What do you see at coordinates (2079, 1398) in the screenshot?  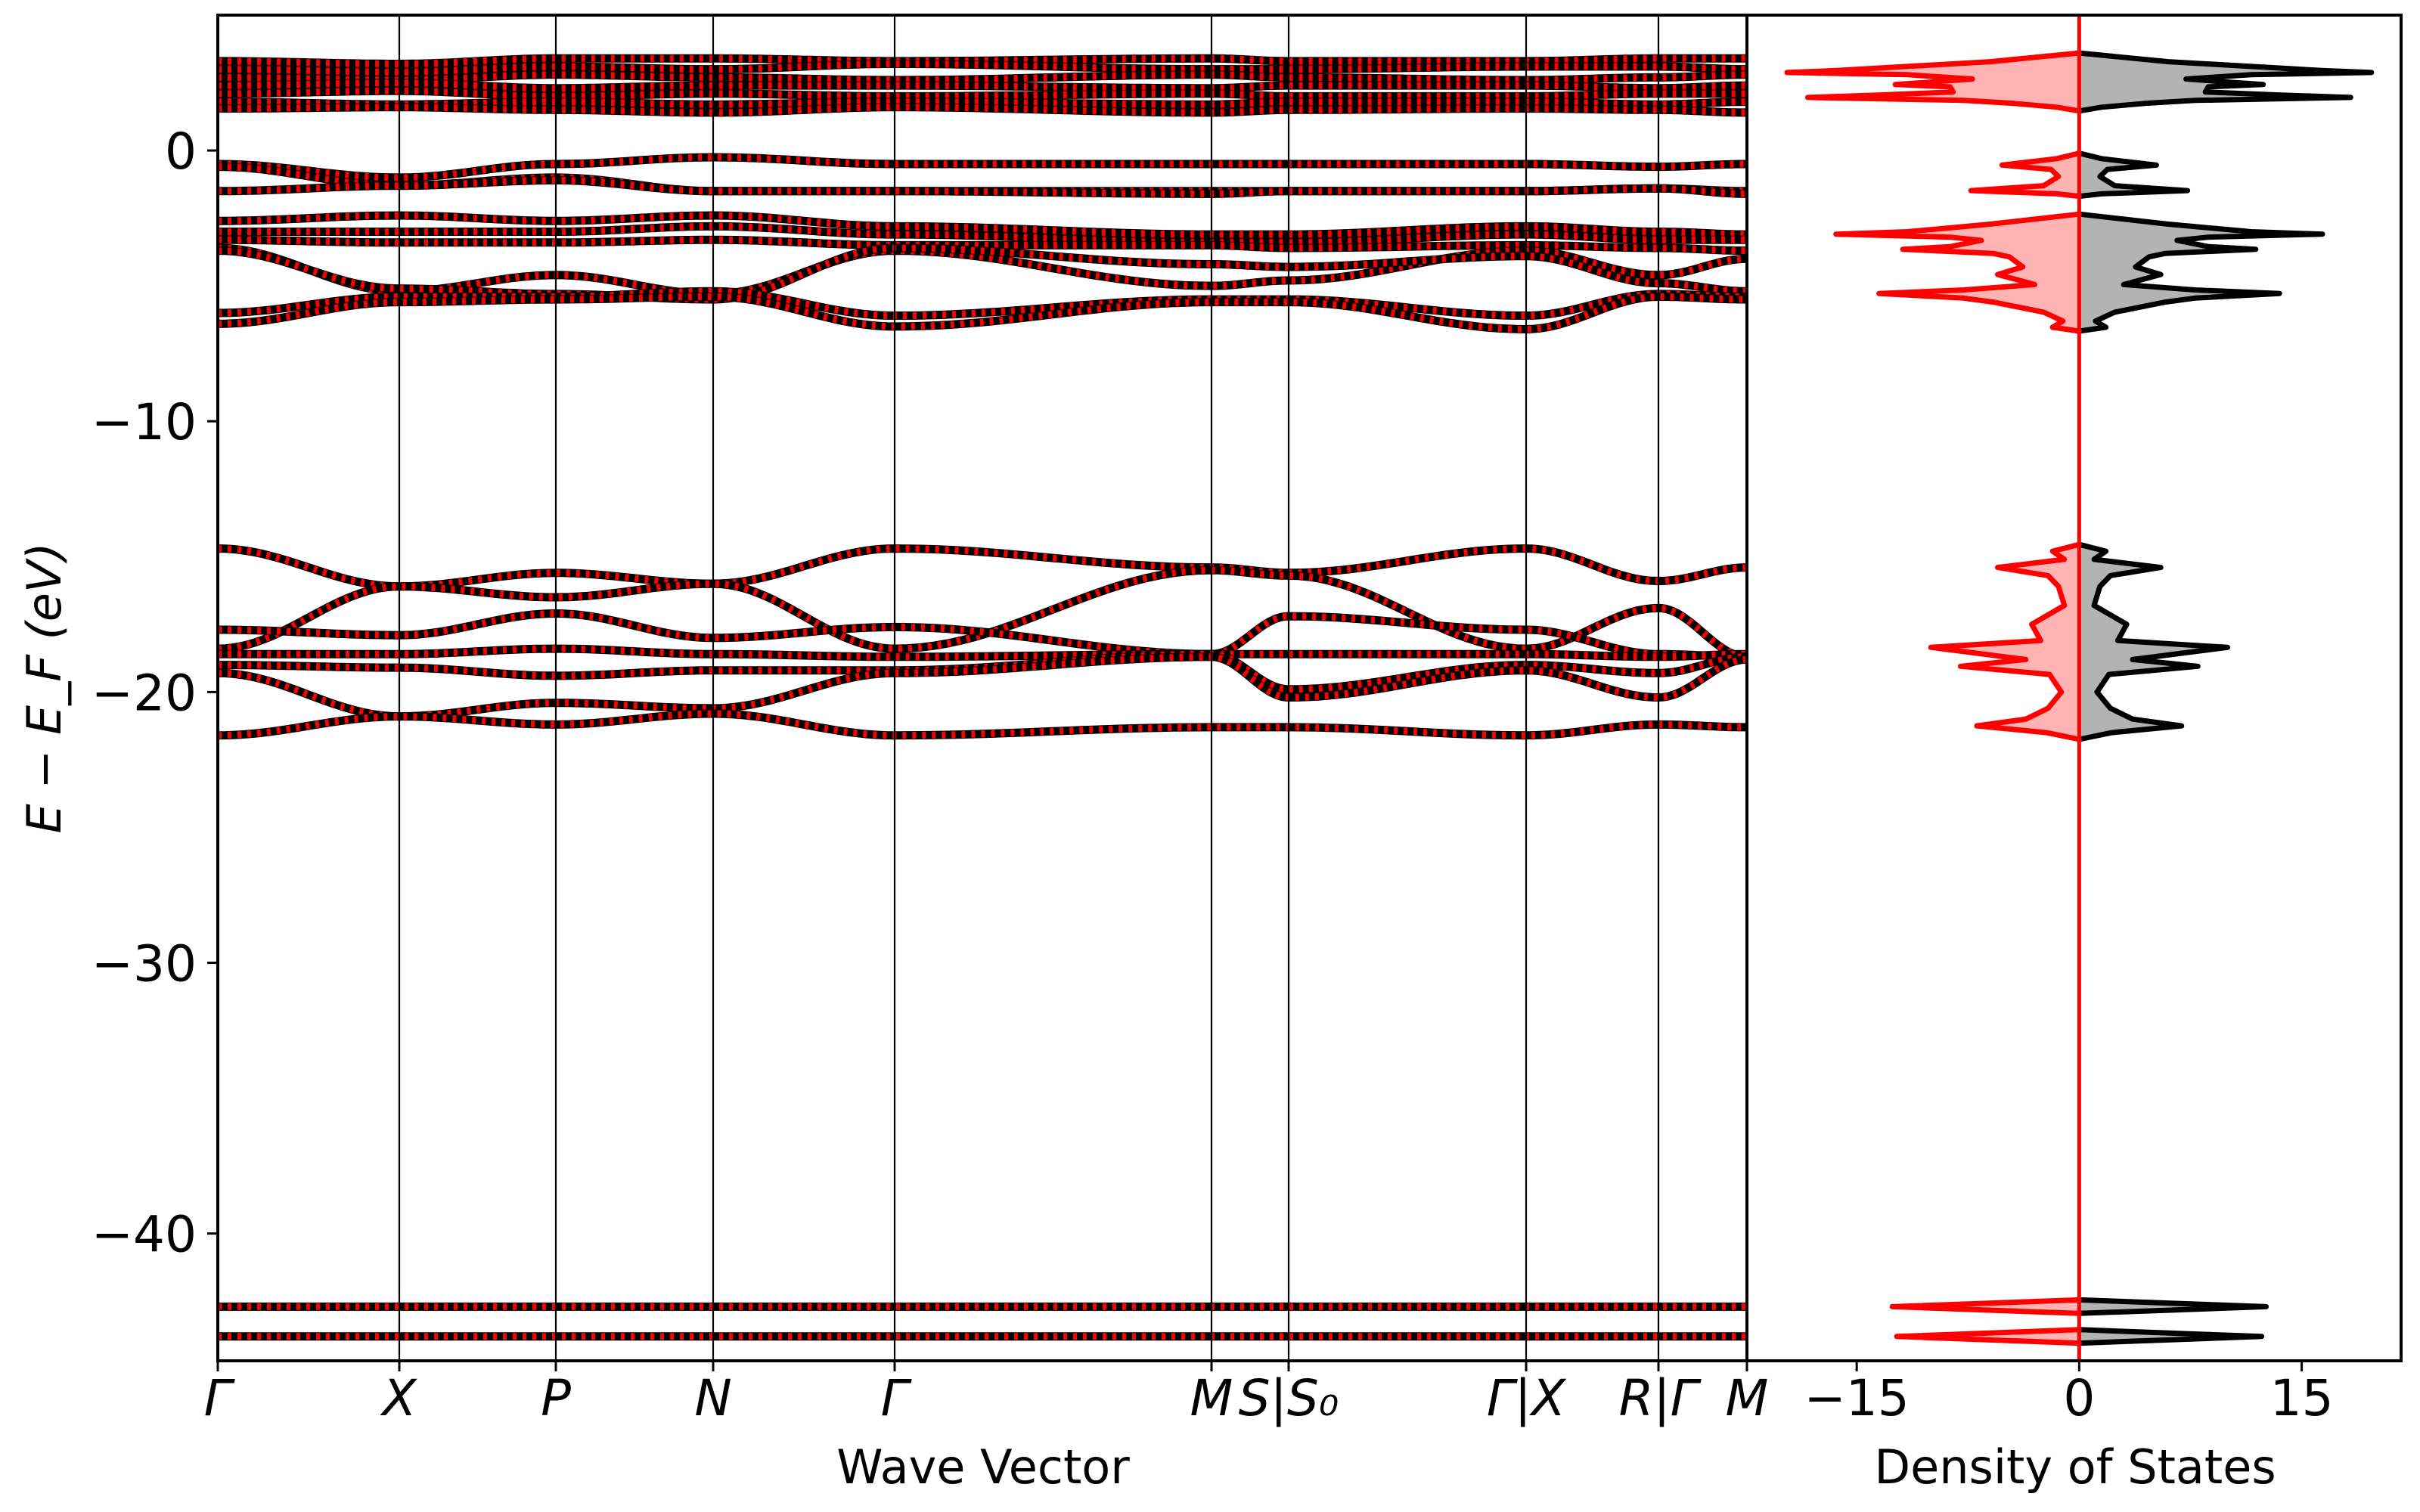 I see `dos-x-tick-label: 0` at bounding box center [2079, 1398].